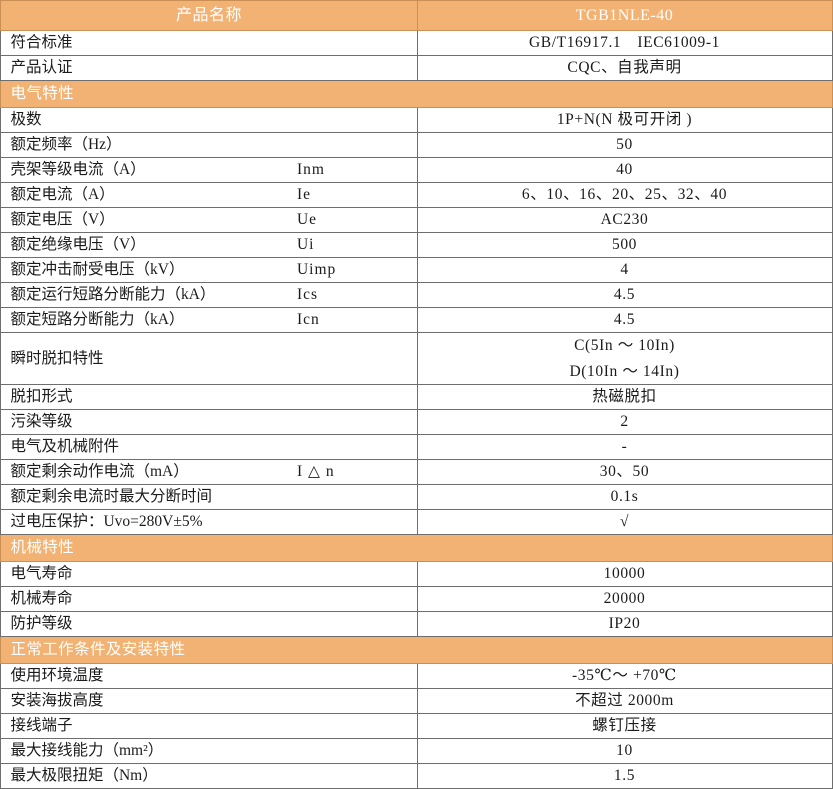 This screenshot has width=833, height=789. What do you see at coordinates (145, 422) in the screenshot?
I see `row-label: 污染等级` at bounding box center [145, 422].